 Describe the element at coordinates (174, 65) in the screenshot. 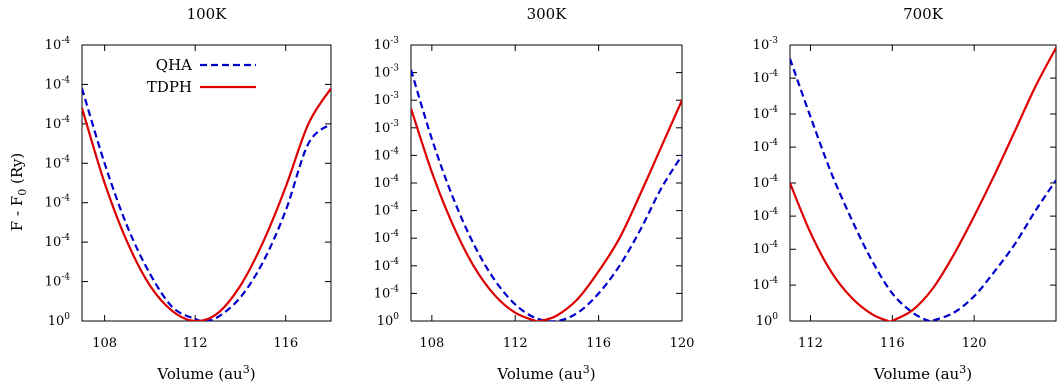

I see `legend-label-qha: QHA` at that location.